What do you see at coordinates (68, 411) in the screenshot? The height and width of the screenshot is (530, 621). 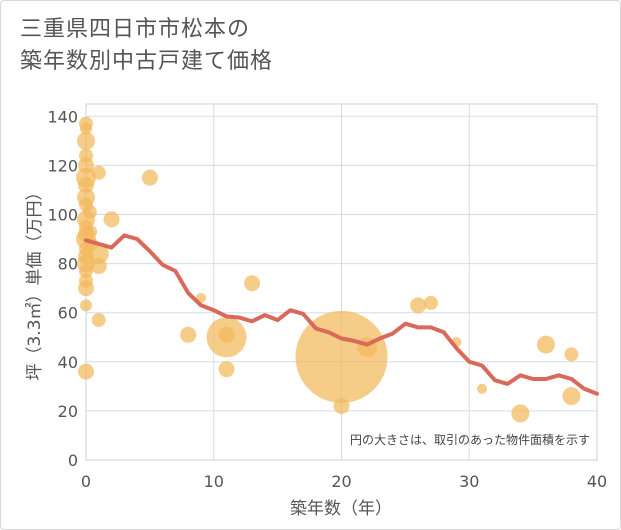 I see `y-tick-label: 20` at bounding box center [68, 411].